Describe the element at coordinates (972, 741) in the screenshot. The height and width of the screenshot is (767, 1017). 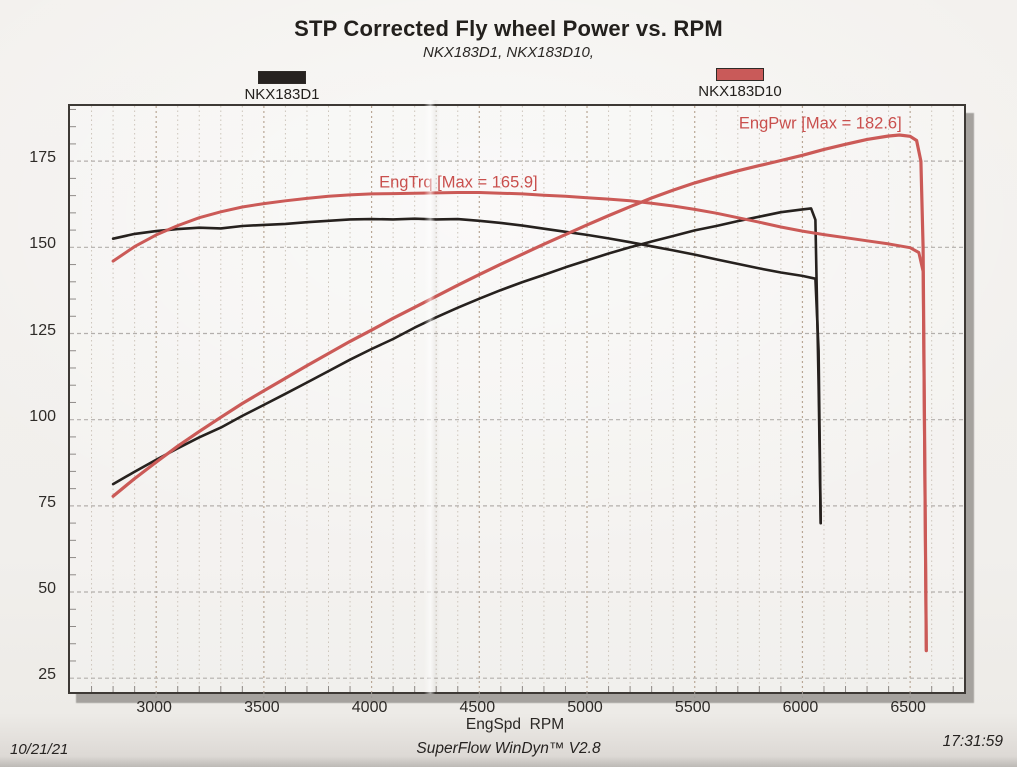
I see `footer-time: 17:31:59` at that location.